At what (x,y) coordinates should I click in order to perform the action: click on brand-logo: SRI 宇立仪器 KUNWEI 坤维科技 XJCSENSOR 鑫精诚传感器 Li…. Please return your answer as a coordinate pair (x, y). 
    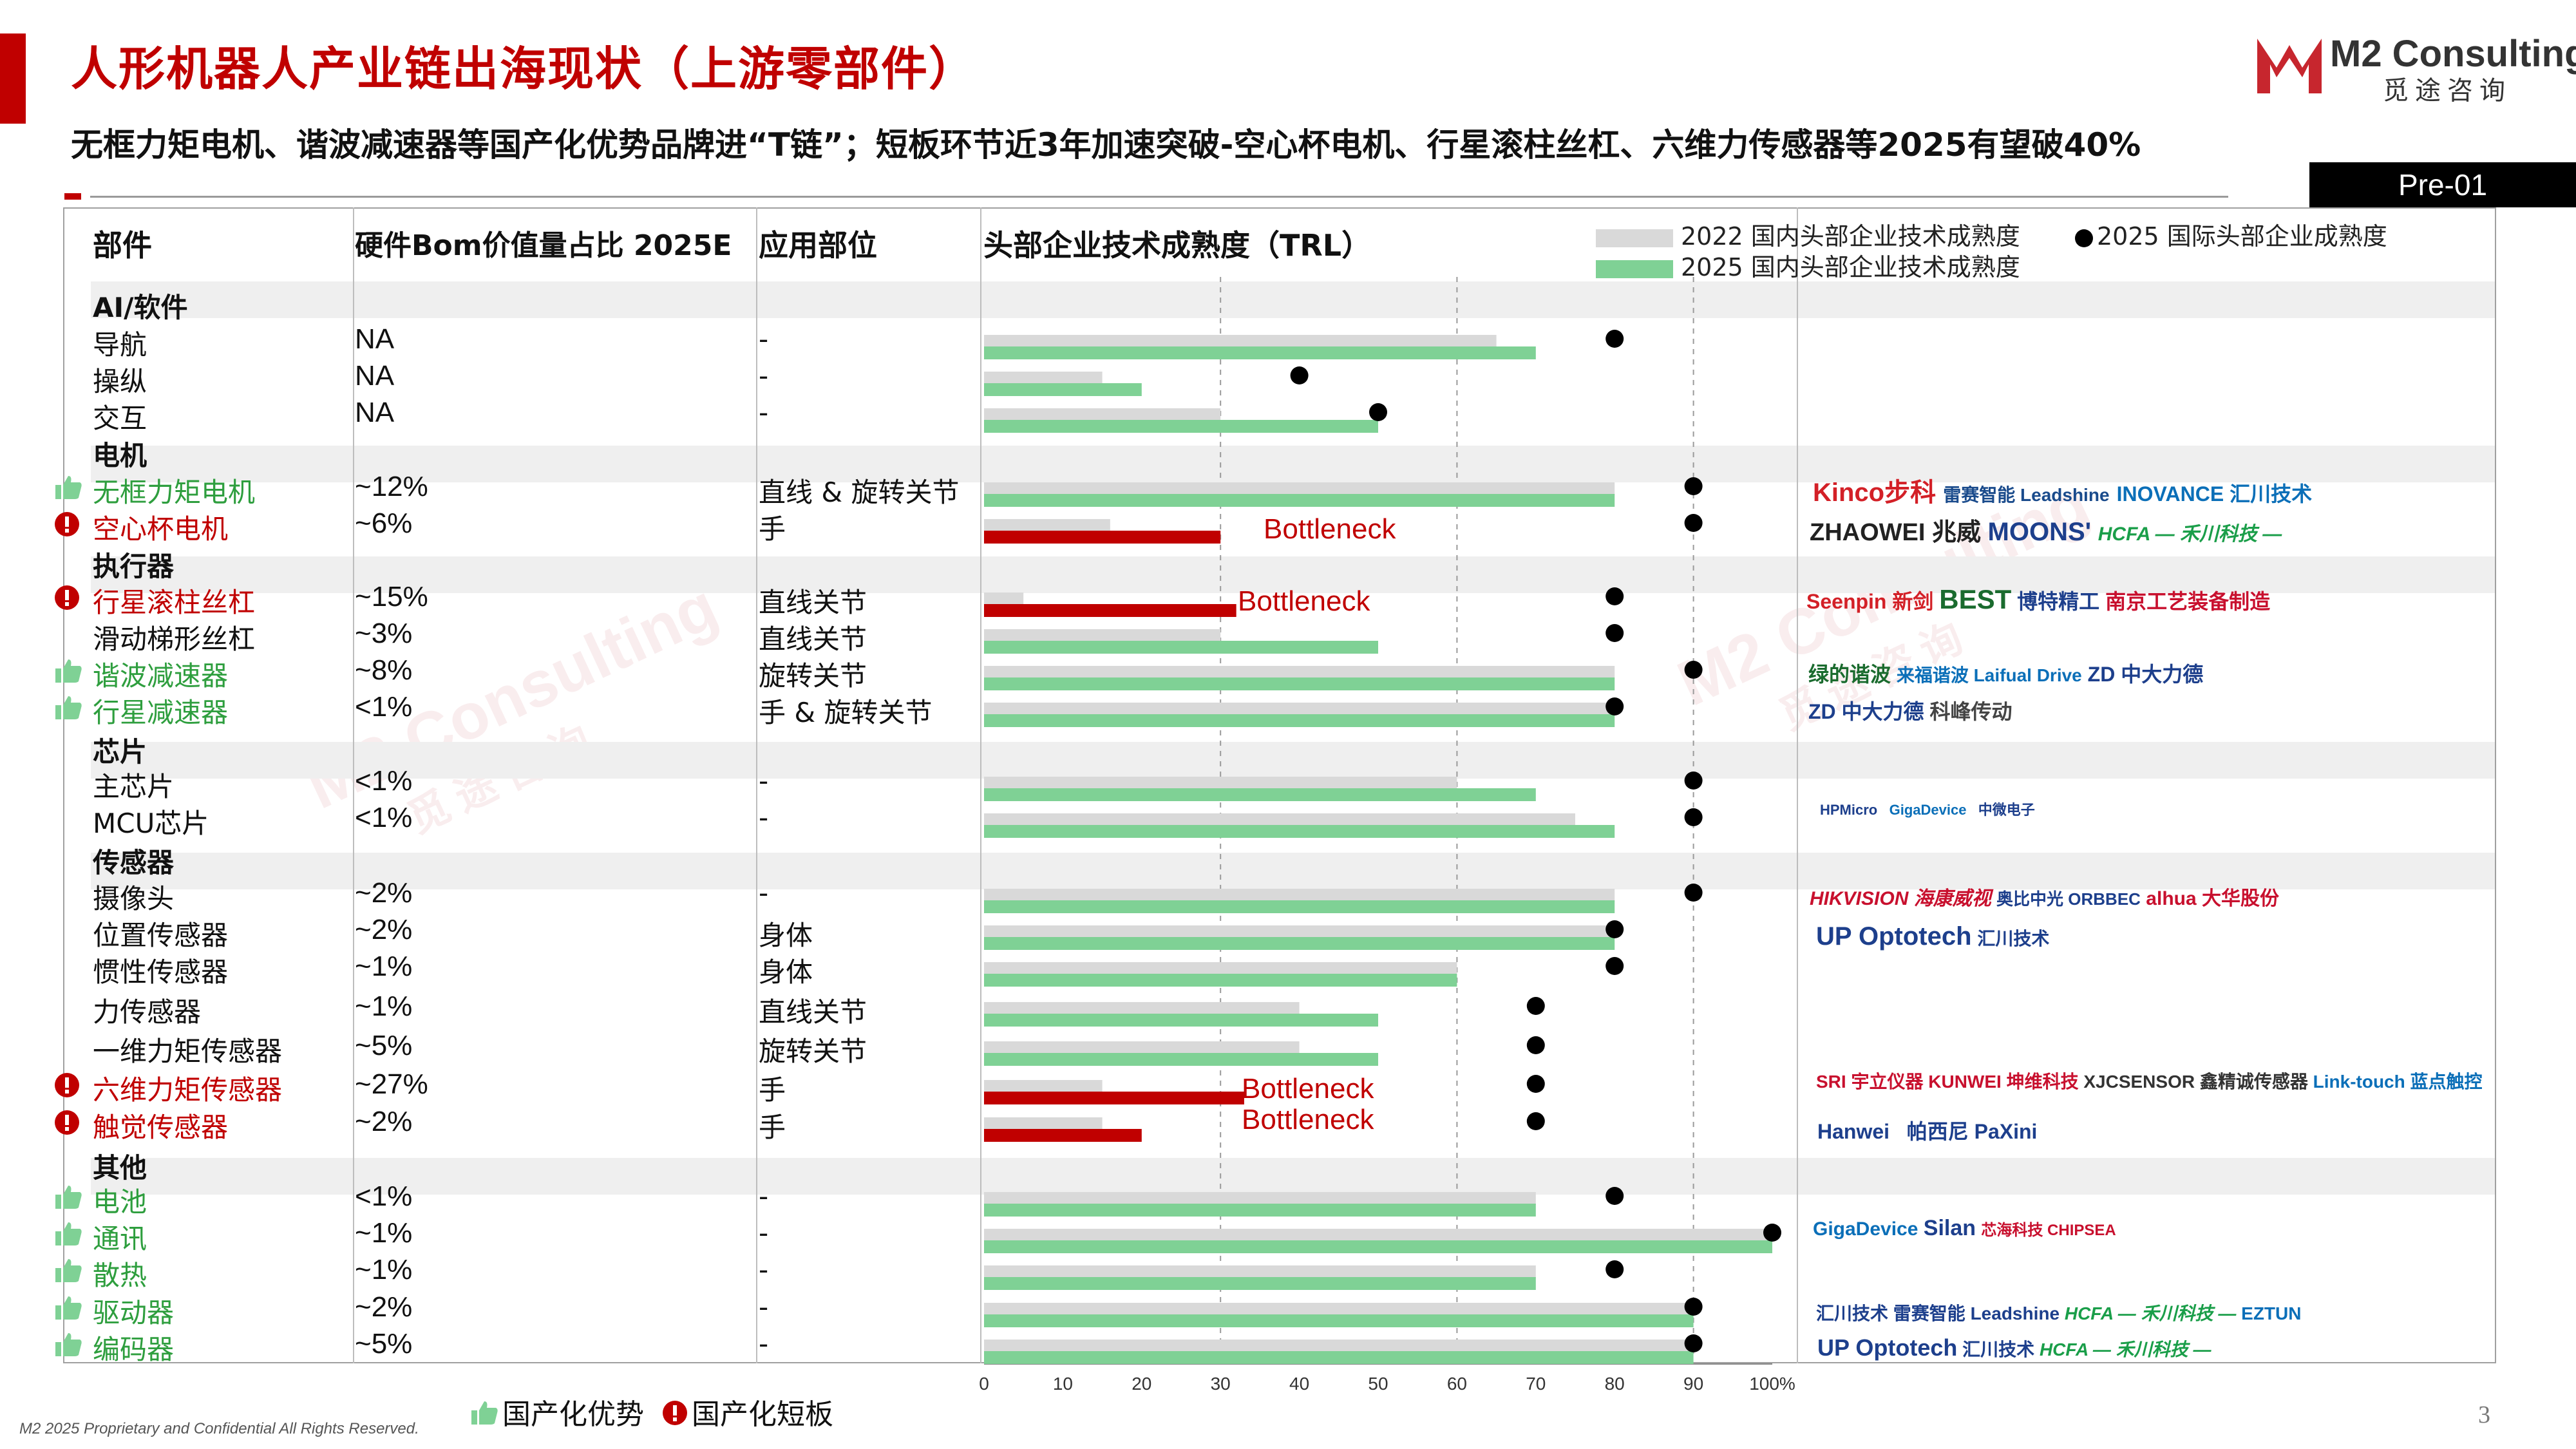
    Looking at the image, I should click on (2149, 1082).